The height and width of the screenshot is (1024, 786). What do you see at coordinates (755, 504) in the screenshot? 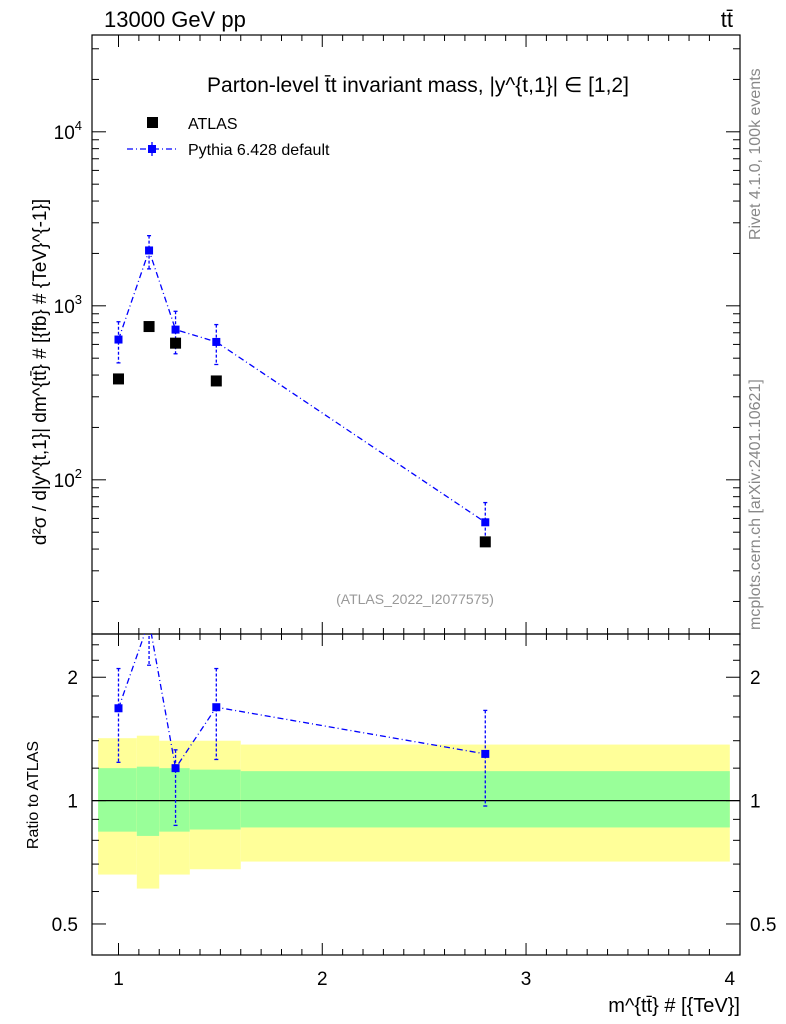
I see `mcplots-label: mcplots.cern.ch [arXiv:2401.10621]` at bounding box center [755, 504].